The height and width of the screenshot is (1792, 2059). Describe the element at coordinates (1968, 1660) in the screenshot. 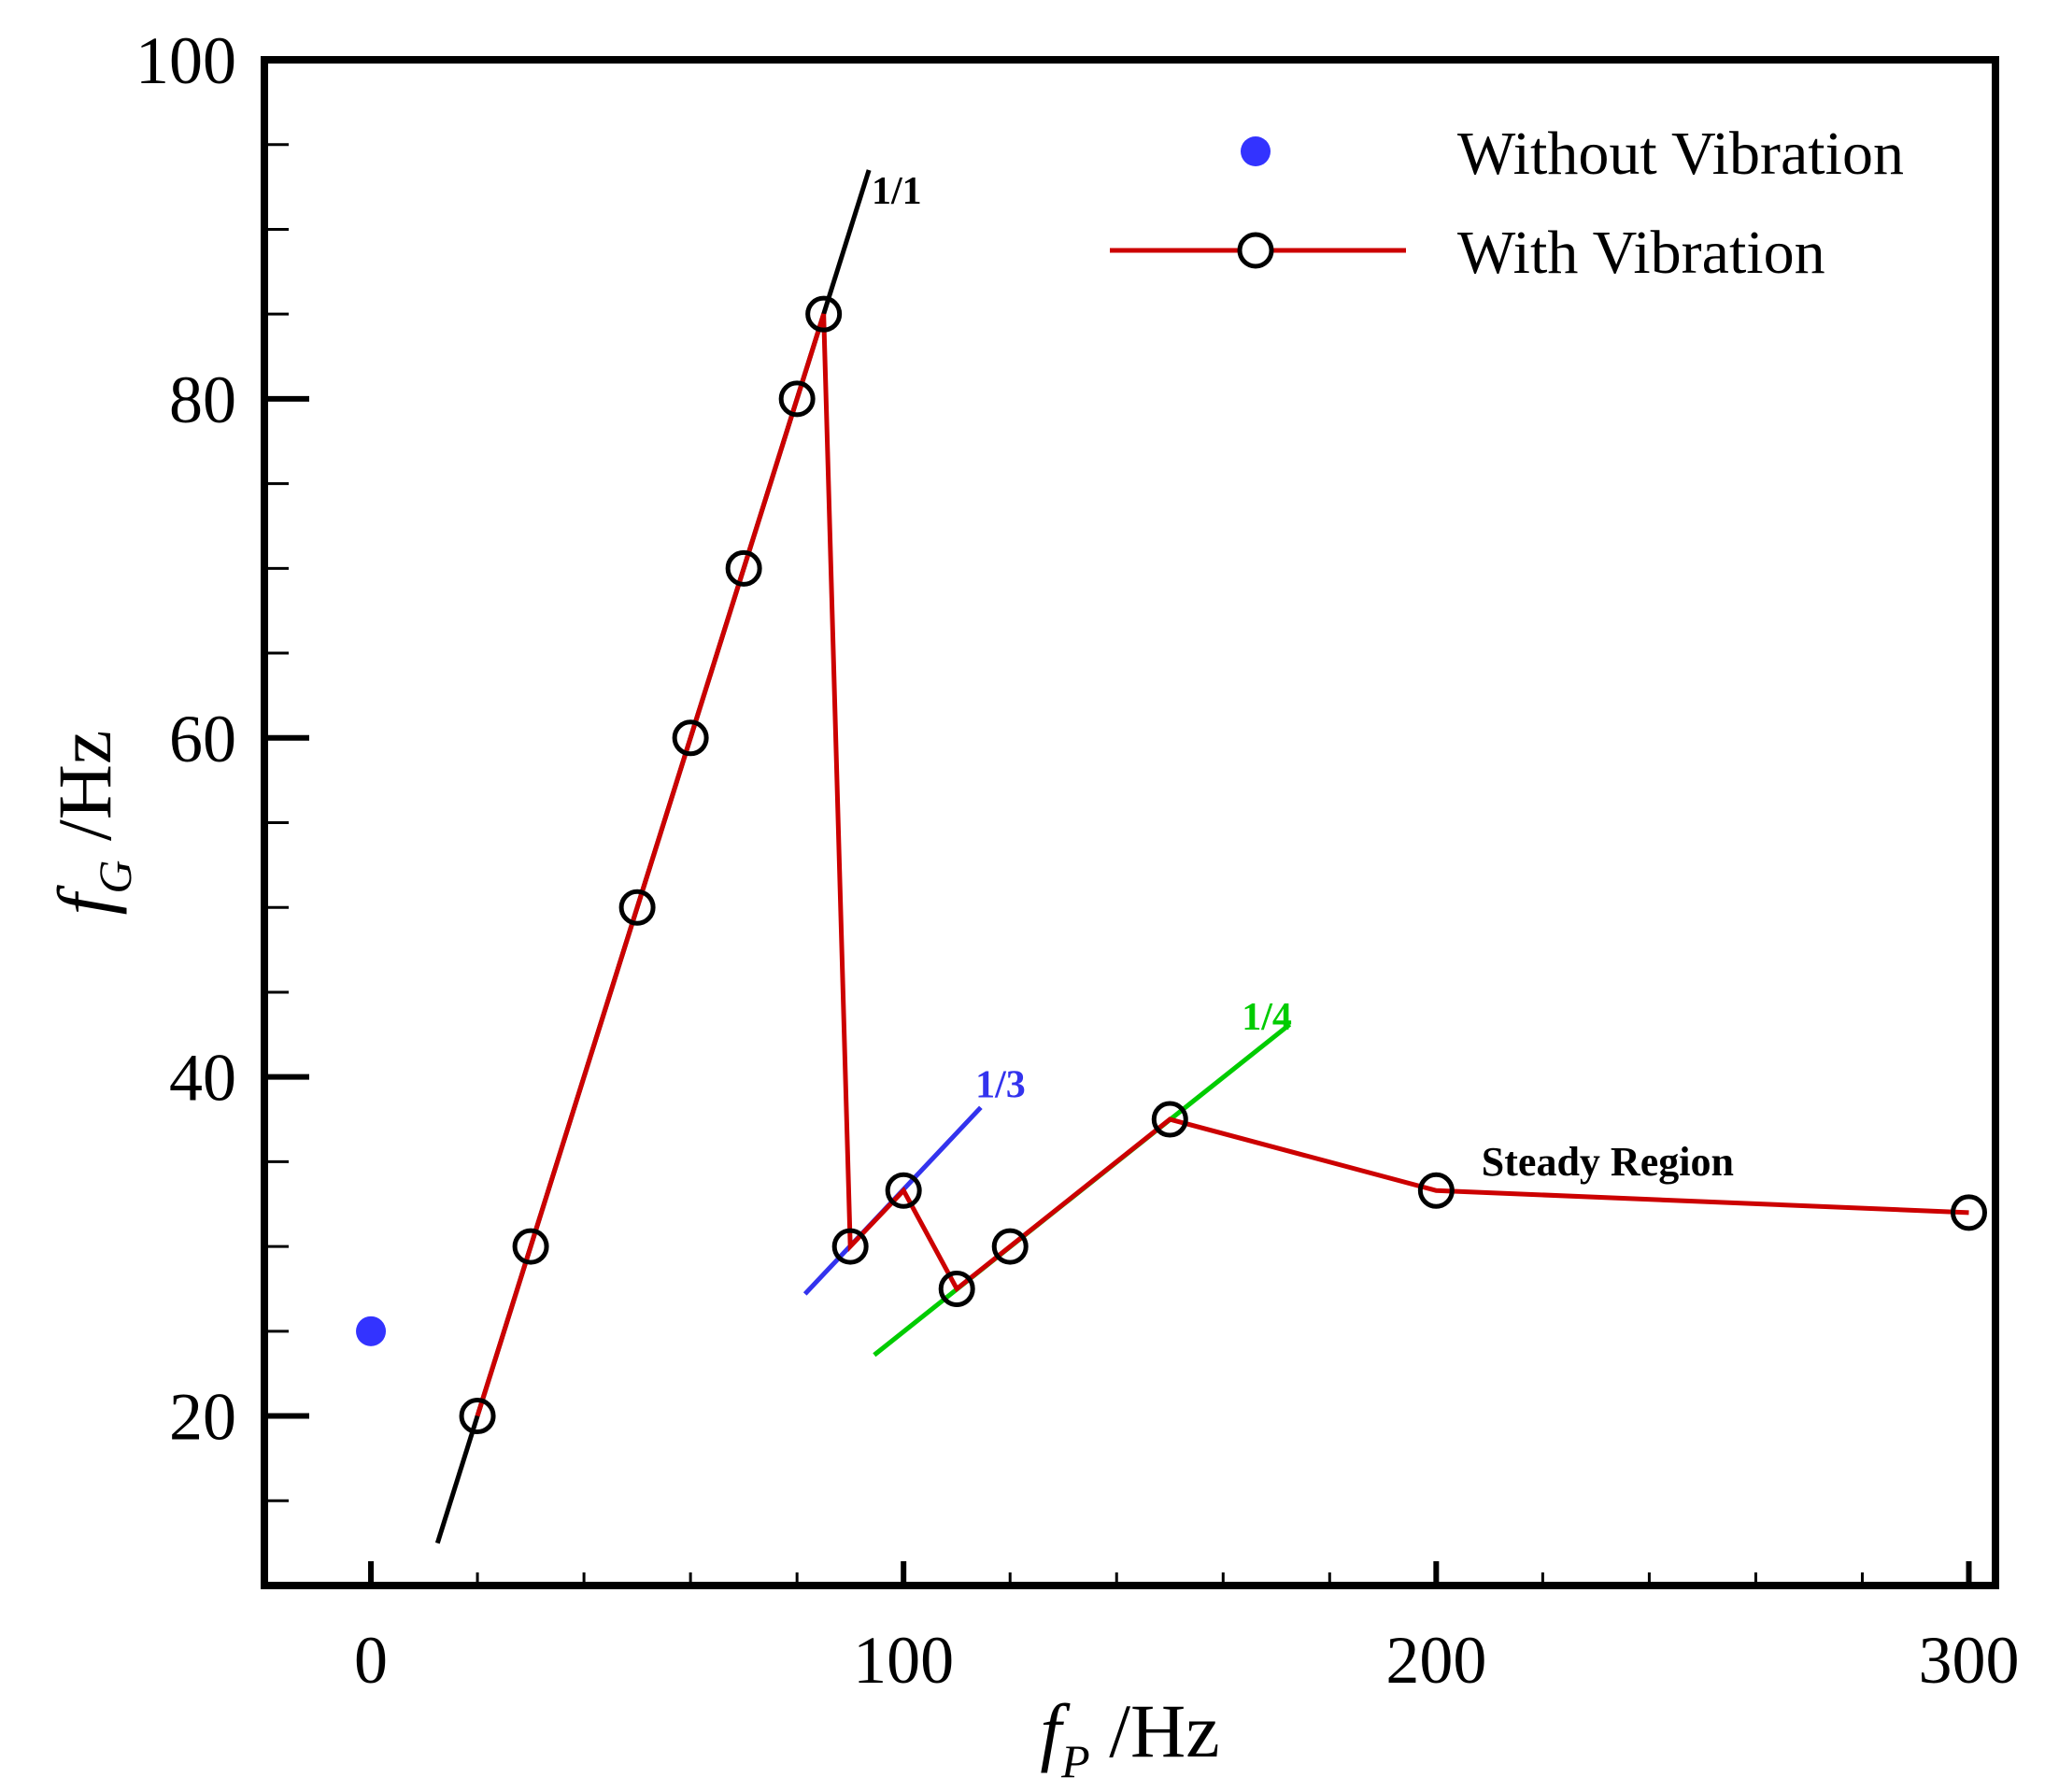

I see `x-tick-label: 300` at that location.